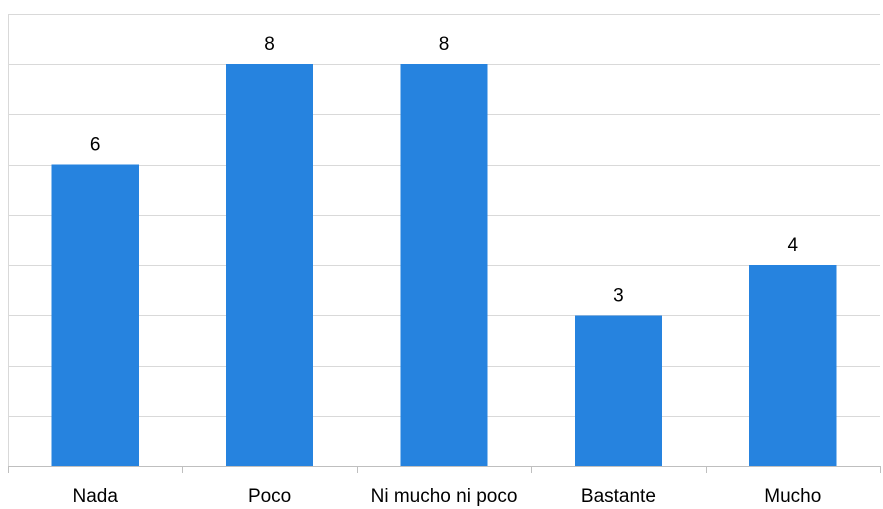  Describe the element at coordinates (95, 315) in the screenshot. I see `bar-nada` at that location.